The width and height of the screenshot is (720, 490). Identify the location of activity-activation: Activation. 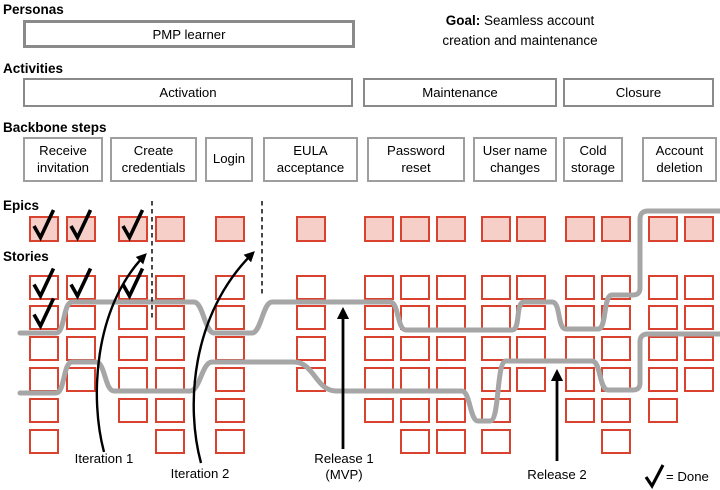
(188, 92).